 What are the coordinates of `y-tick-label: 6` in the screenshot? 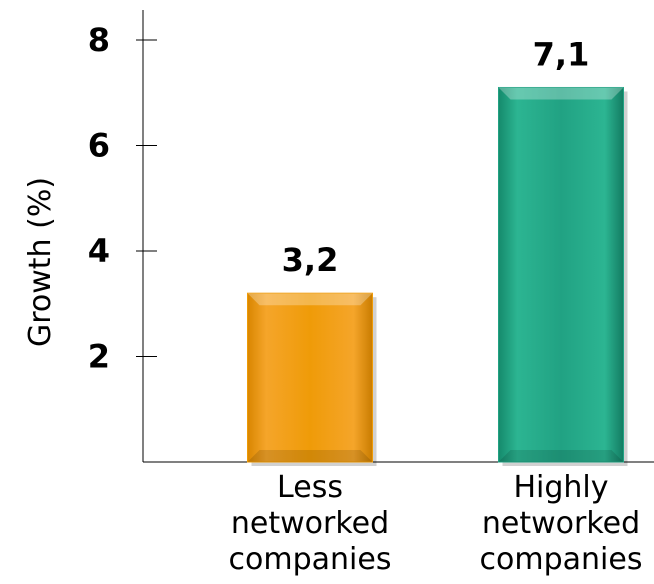 It's located at (99, 146).